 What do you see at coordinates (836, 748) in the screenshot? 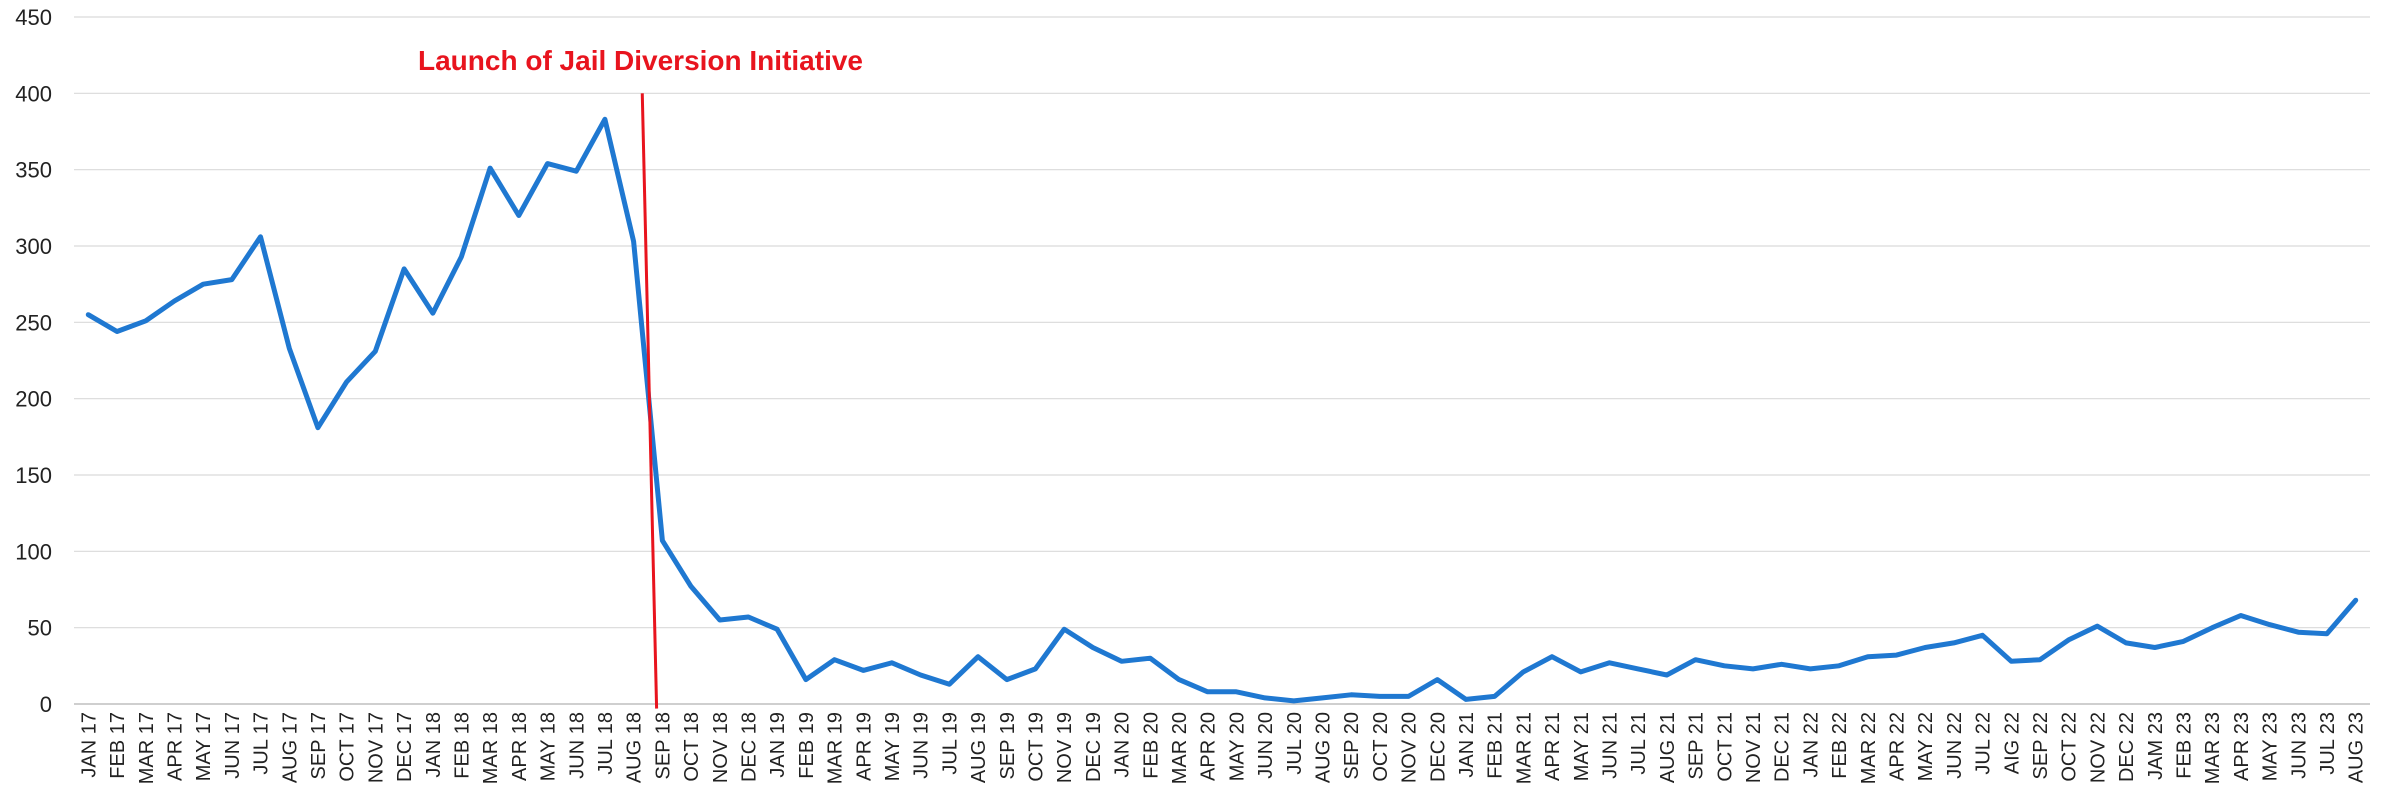
I see `x-tick-label: MAR 19` at bounding box center [836, 748].